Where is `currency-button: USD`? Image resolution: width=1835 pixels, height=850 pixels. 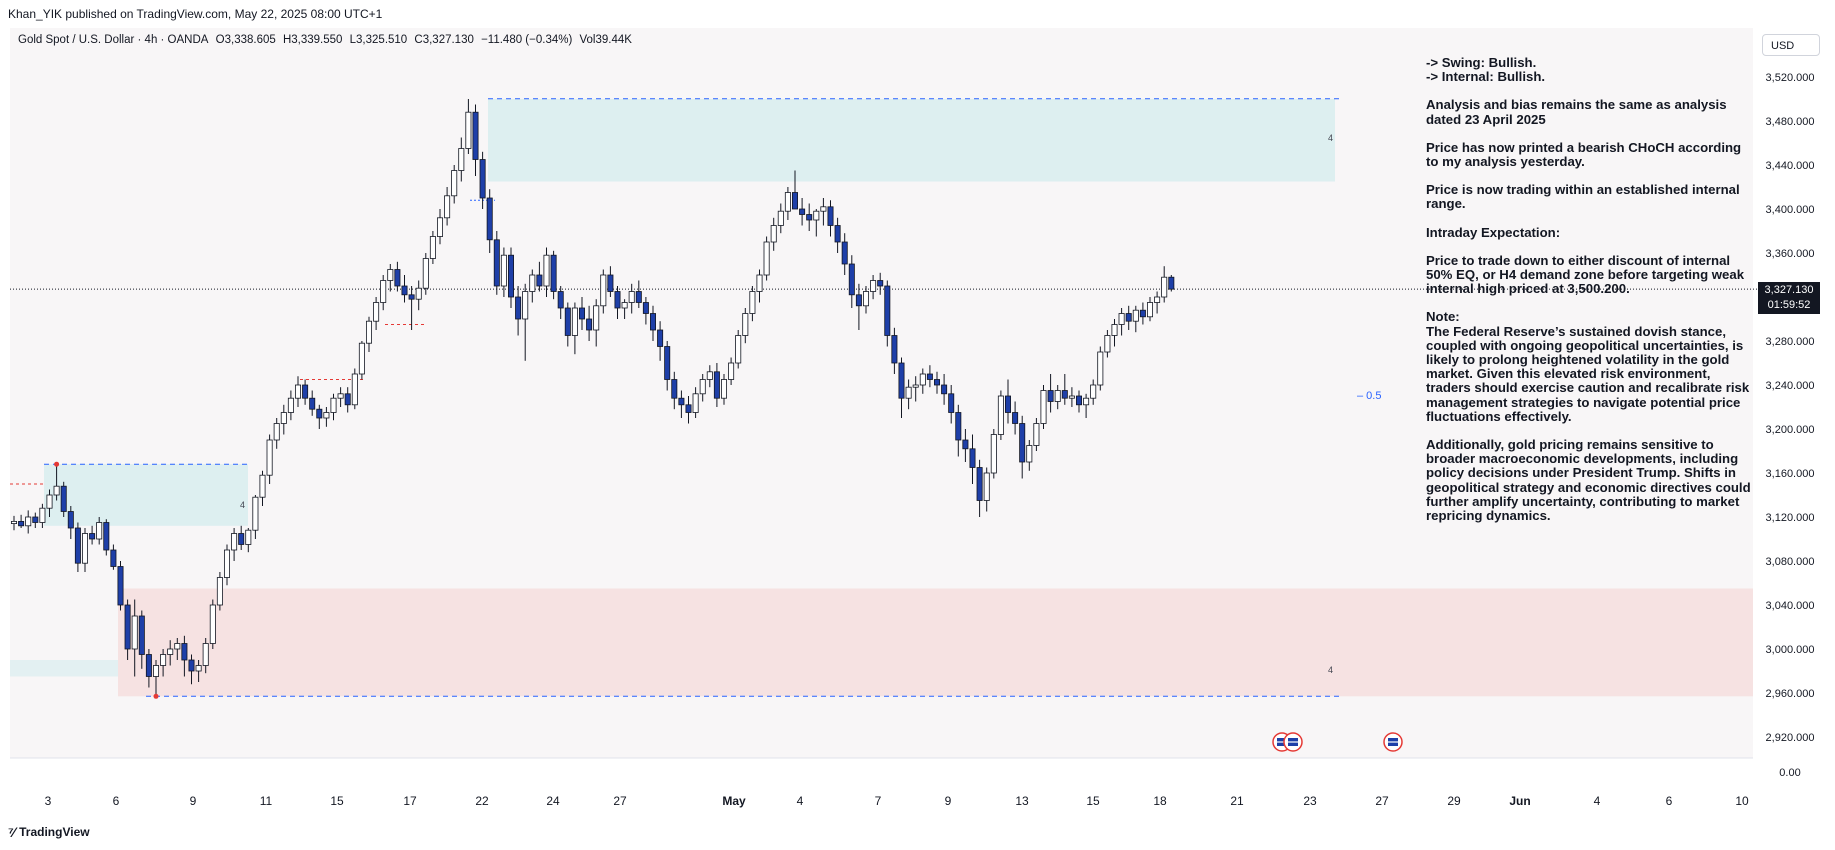
currency-button: USD is located at coordinates (1791, 45).